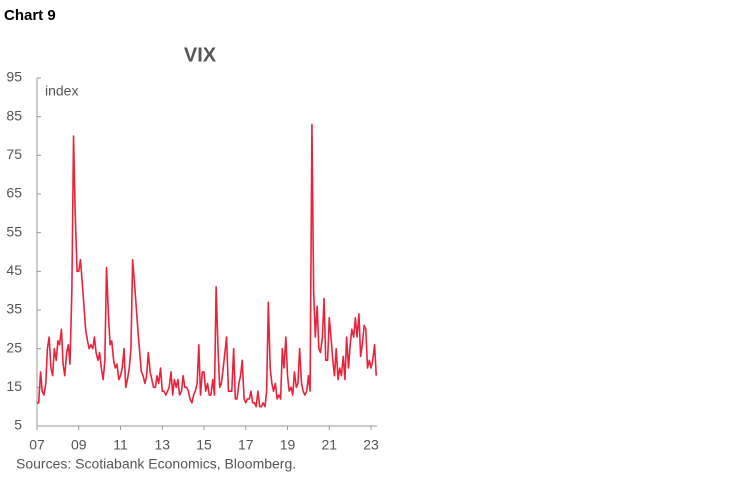 Image resolution: width=750 pixels, height=483 pixels. What do you see at coordinates (37, 445) in the screenshot?
I see `x-tick-label: 07` at bounding box center [37, 445].